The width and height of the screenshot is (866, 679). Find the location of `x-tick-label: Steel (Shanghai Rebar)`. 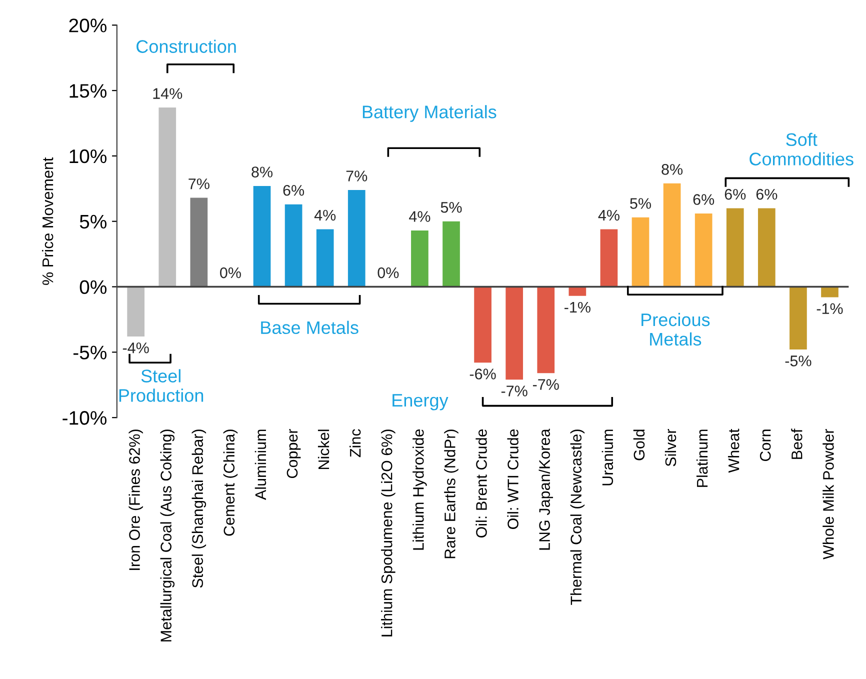

x-tick-label: Steel (Shanghai Rebar) is located at coordinates (199, 509).